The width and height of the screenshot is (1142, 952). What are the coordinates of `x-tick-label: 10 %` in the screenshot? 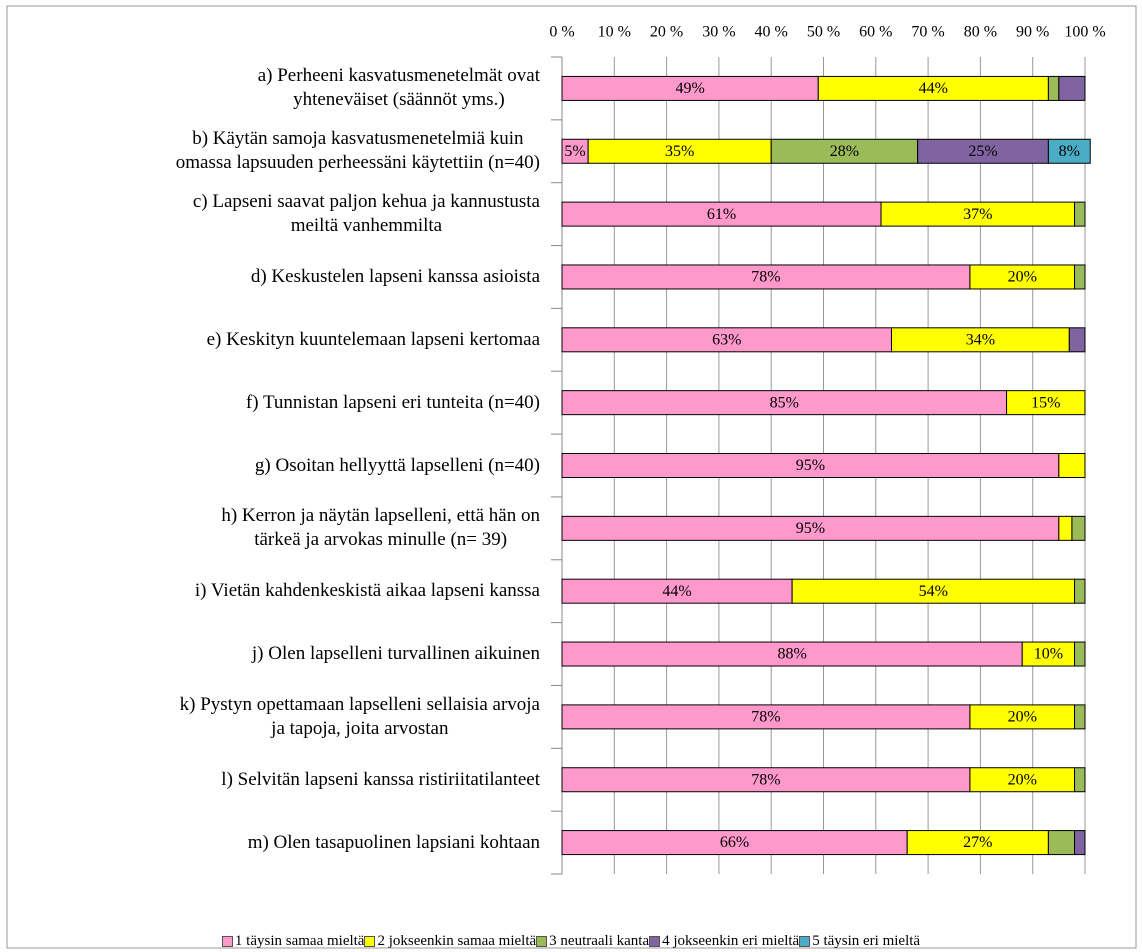 It's located at (614, 32).